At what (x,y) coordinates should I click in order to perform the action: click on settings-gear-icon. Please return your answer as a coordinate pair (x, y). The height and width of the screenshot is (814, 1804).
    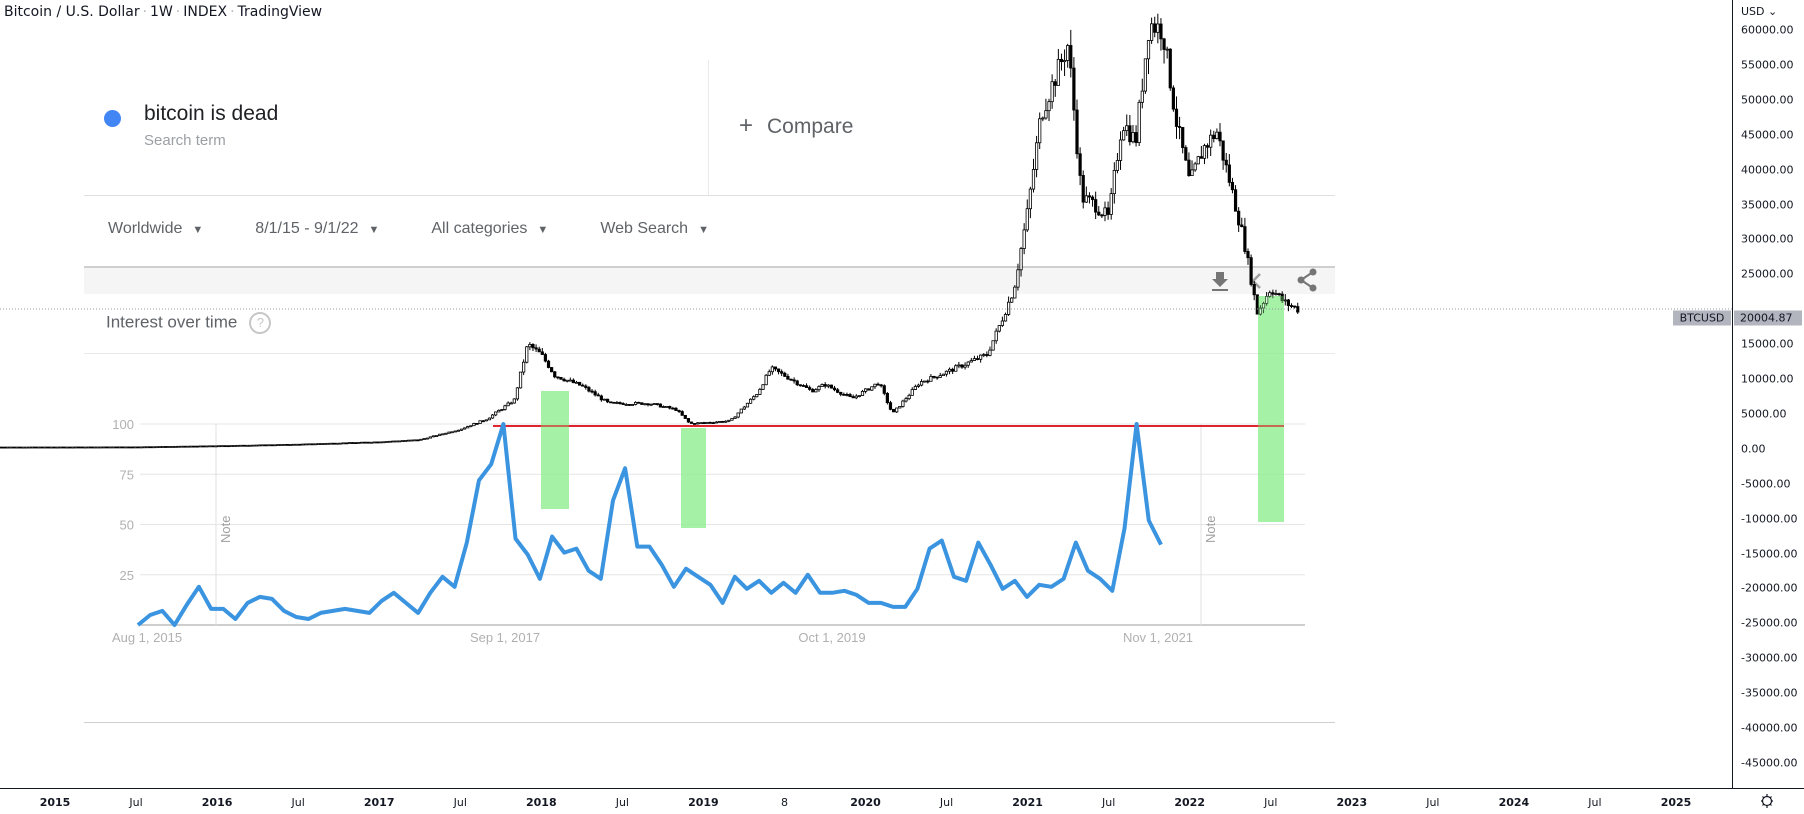
    Looking at the image, I should click on (1767, 803).